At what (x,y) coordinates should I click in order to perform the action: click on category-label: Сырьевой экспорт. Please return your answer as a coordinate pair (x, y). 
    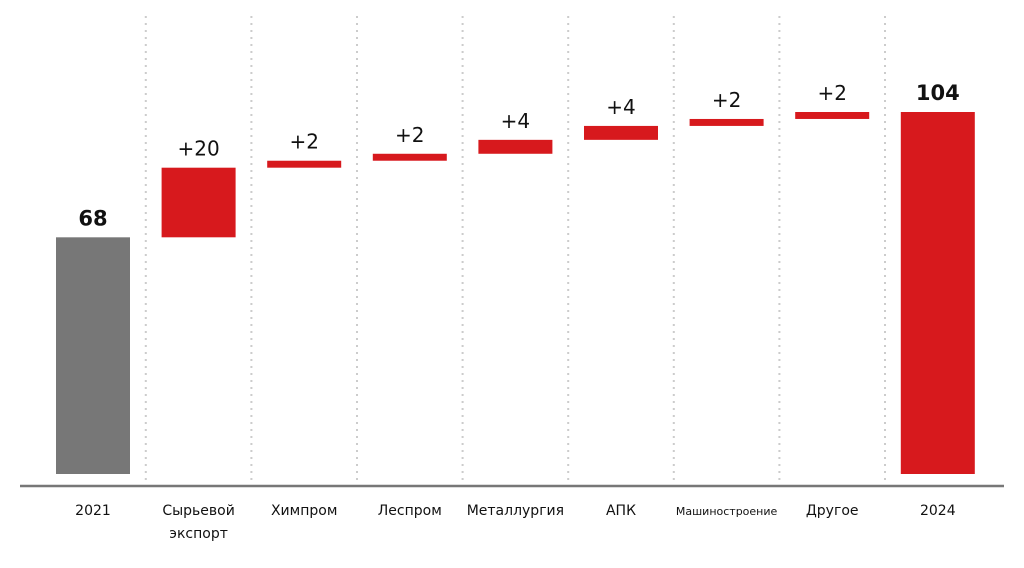
    Looking at the image, I should click on (198, 522).